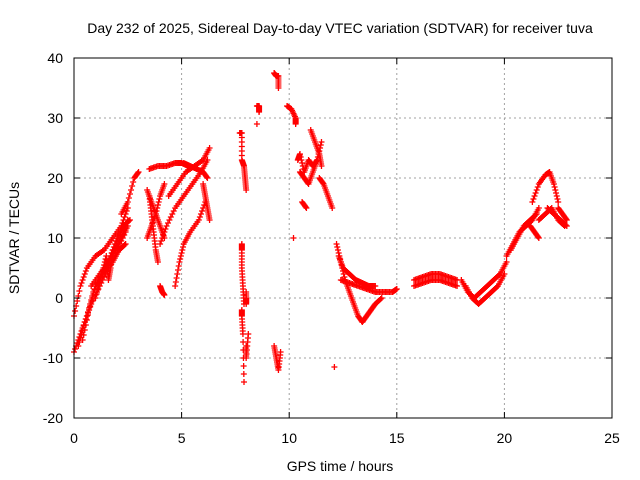  I want to click on x-tick-label: 0, so click(74, 438).